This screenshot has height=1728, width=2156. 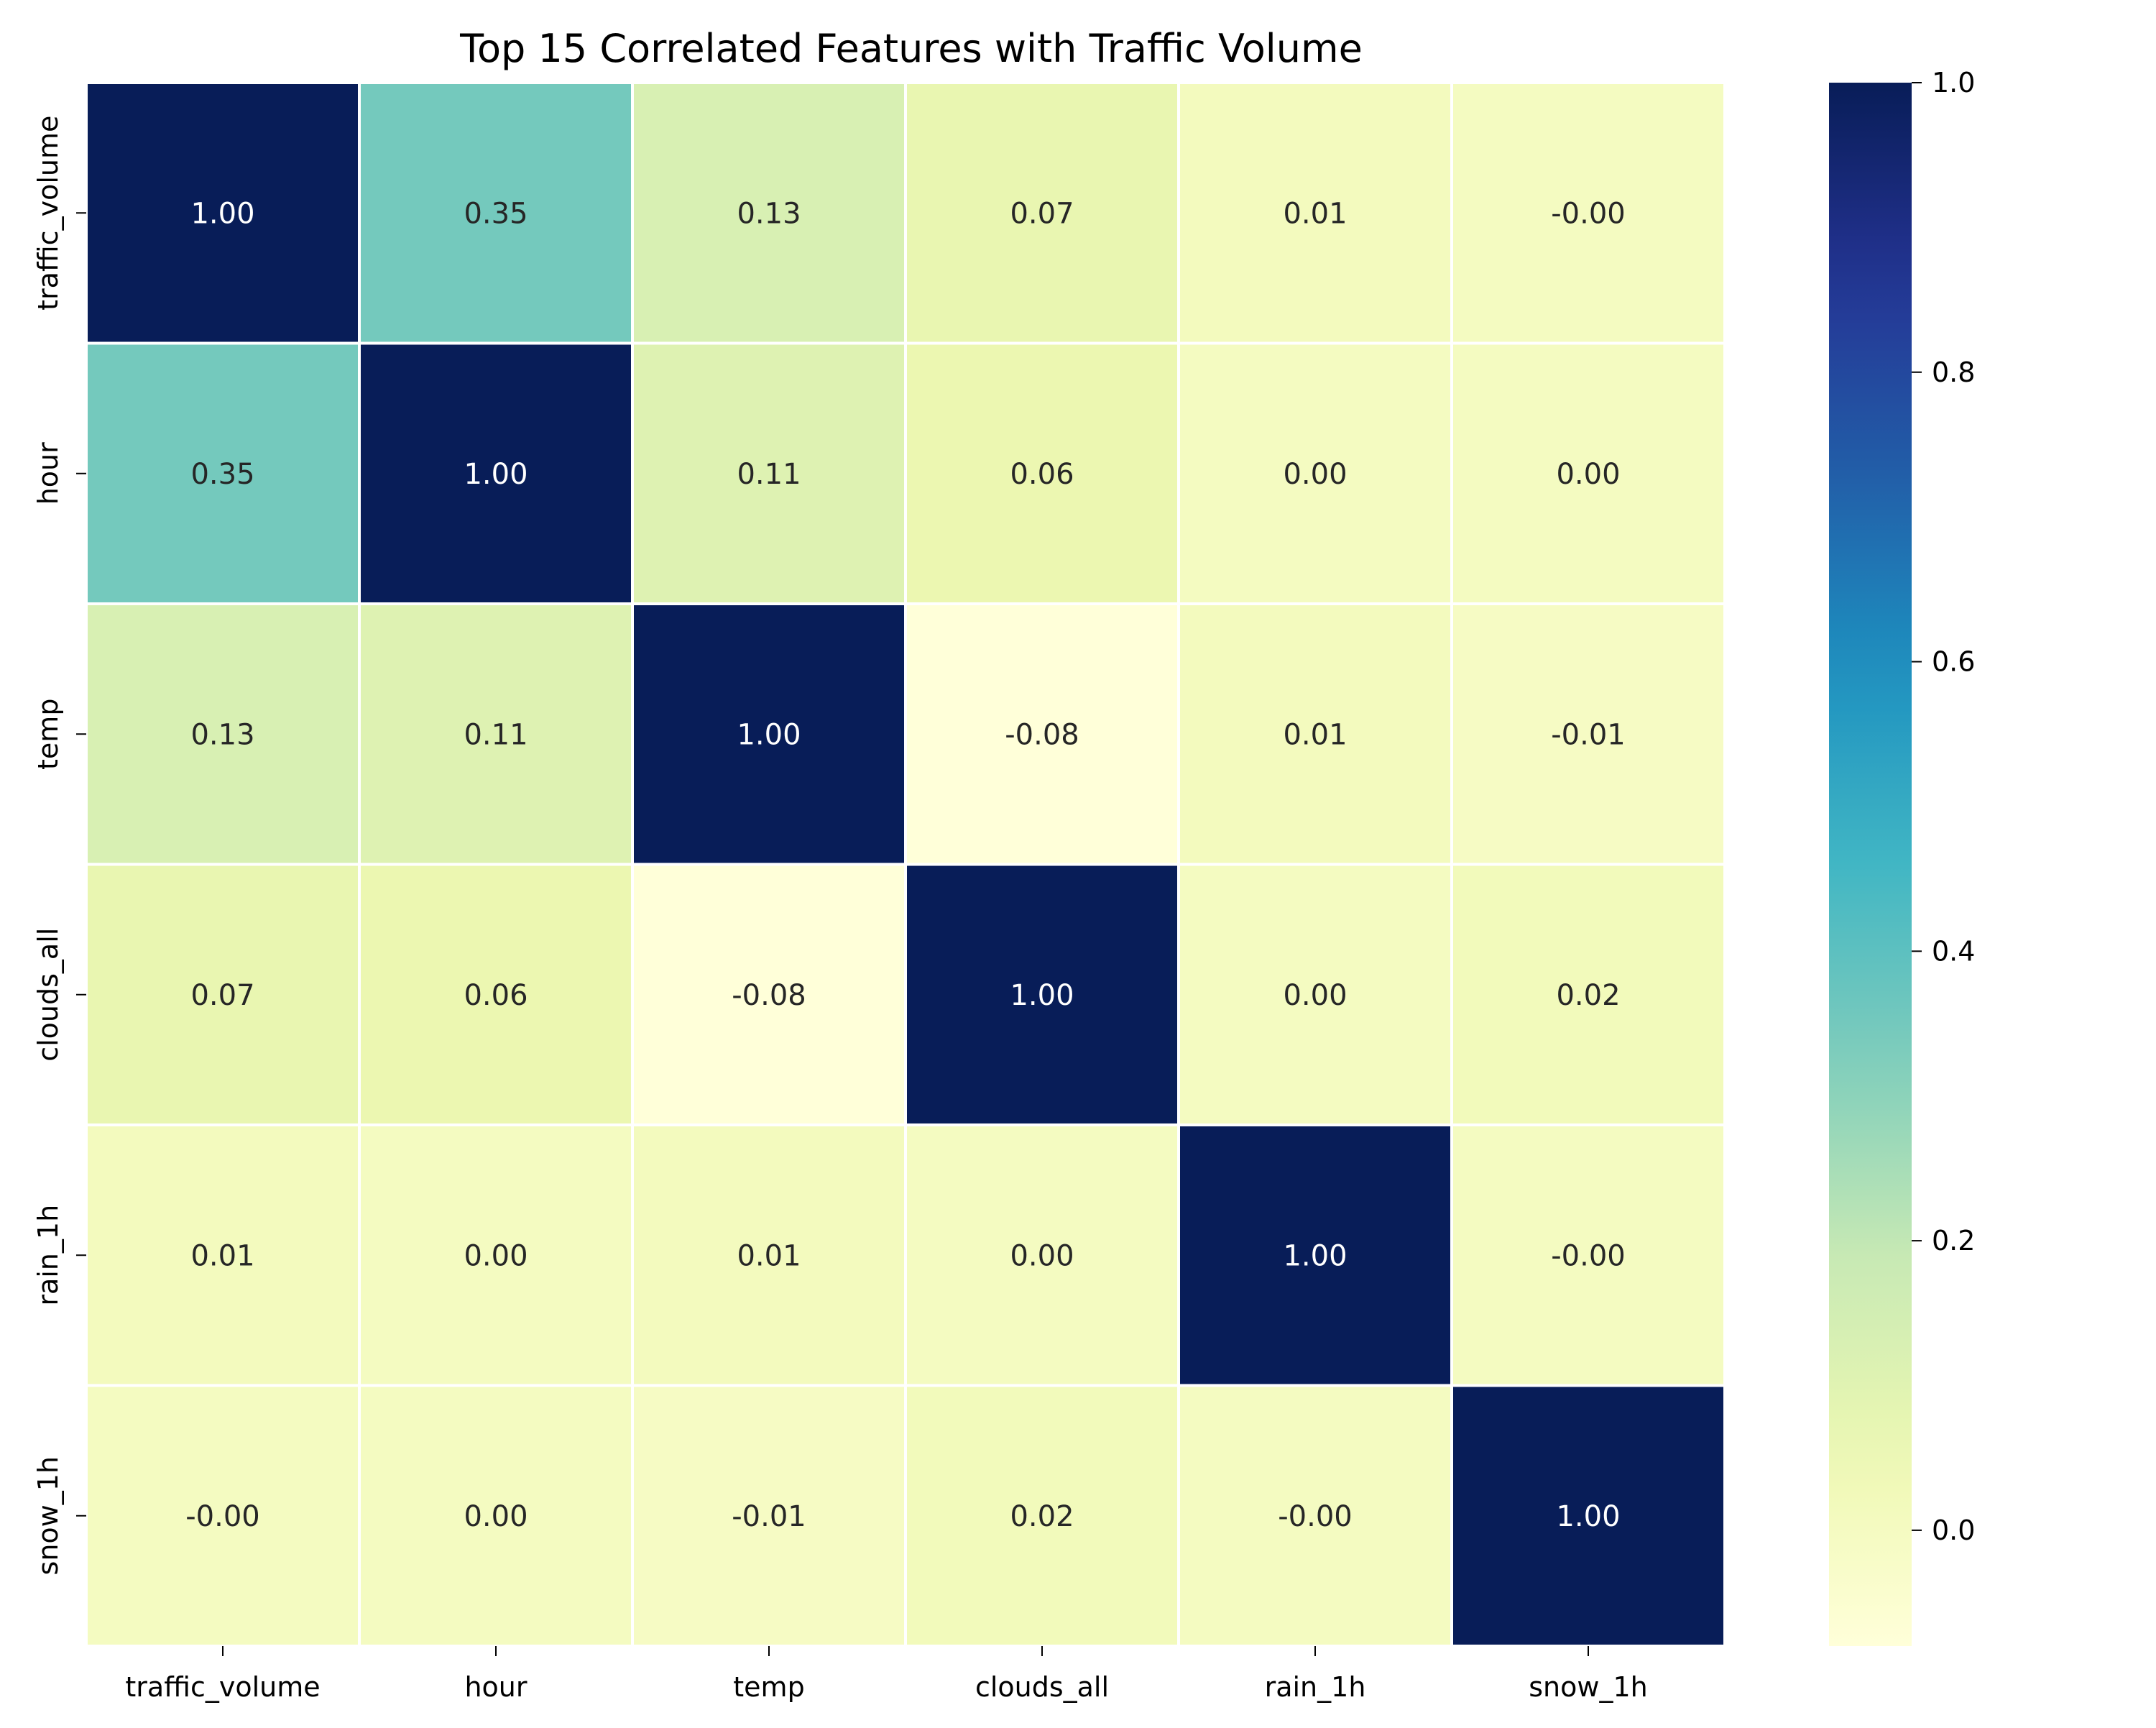 I want to click on colorbar: 0.0 0.2 0.4 0.6 0.8 1.0, so click(x=1902, y=856).